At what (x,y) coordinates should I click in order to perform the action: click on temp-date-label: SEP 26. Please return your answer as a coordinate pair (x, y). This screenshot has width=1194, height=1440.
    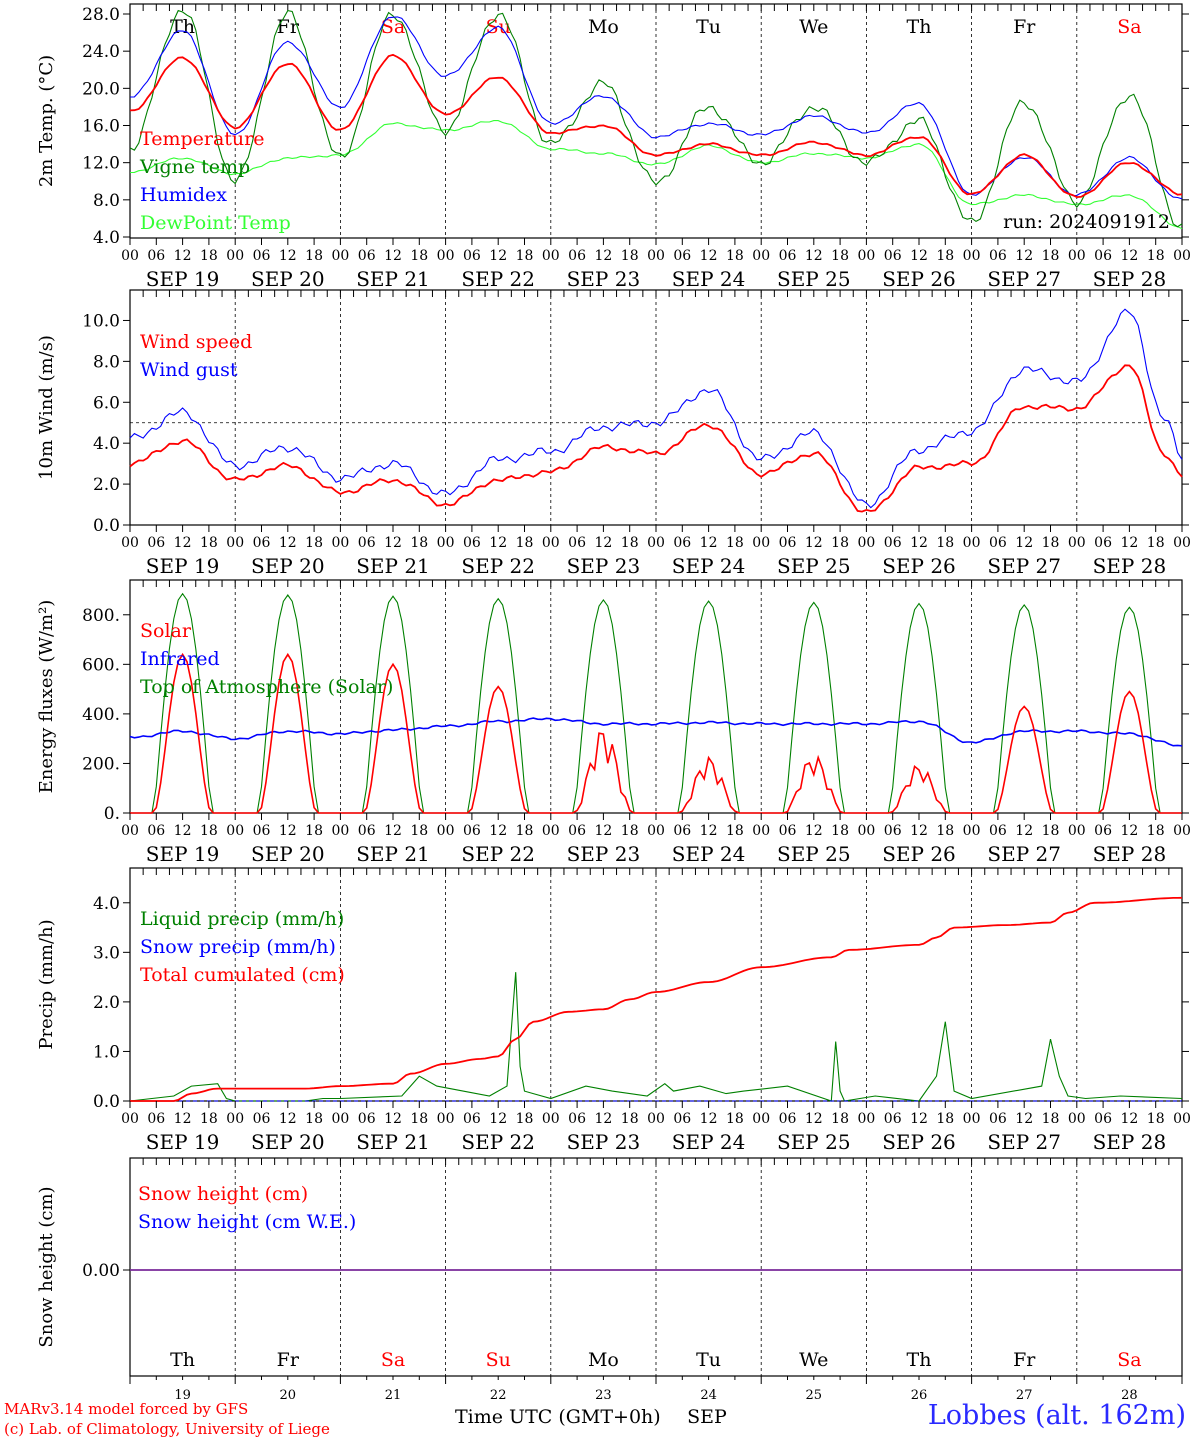
    Looking at the image, I should click on (919, 279).